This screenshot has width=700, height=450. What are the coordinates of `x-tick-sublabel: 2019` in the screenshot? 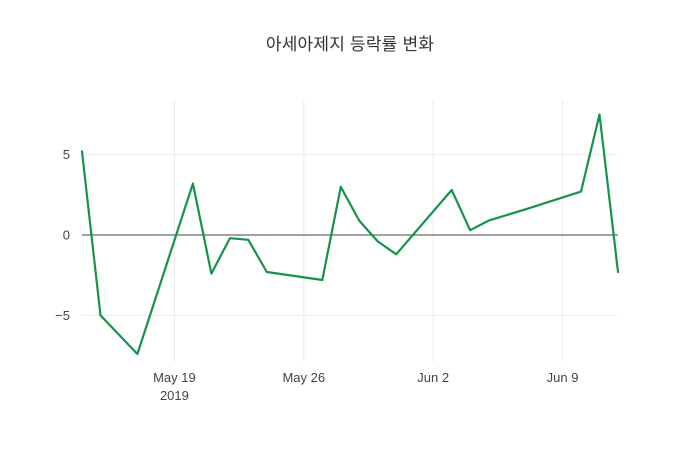 It's located at (174, 395).